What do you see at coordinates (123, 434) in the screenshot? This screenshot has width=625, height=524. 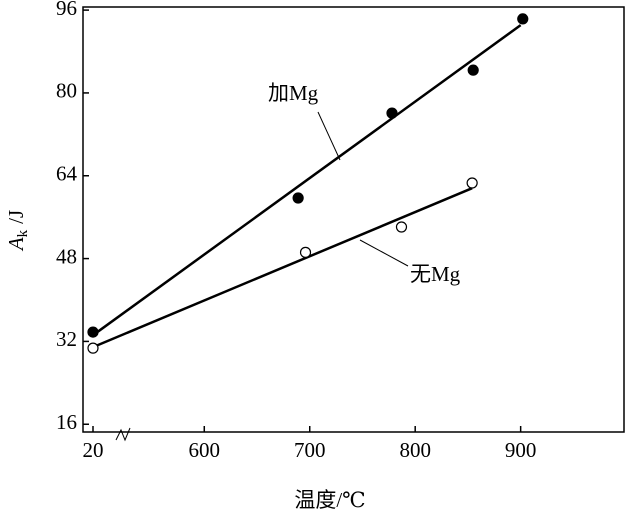 I see `axis-break` at bounding box center [123, 434].